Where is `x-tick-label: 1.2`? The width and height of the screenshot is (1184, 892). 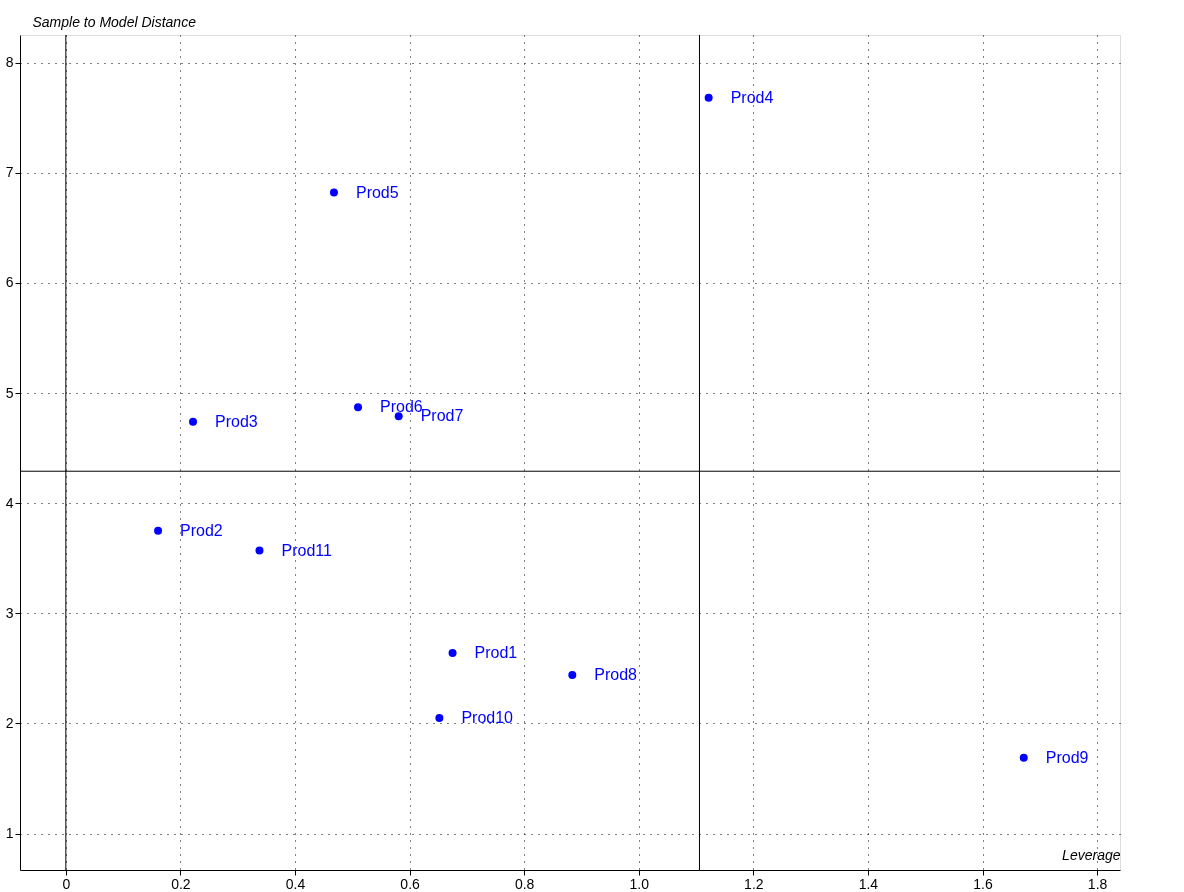
x-tick-label: 1.2 is located at coordinates (754, 883).